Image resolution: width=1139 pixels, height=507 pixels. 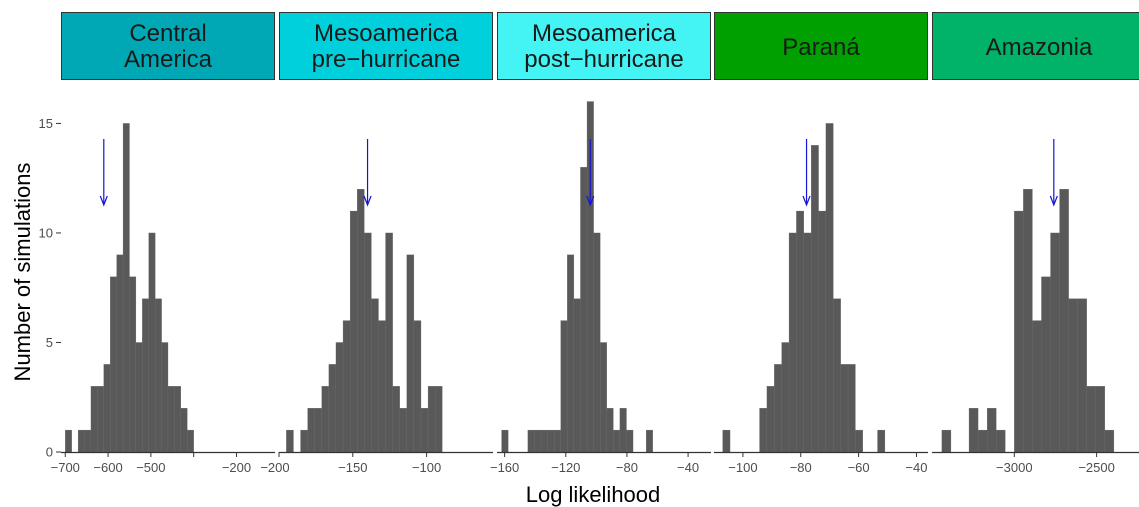 What do you see at coordinates (859, 467) in the screenshot?
I see `x-tick-label: −60` at bounding box center [859, 467].